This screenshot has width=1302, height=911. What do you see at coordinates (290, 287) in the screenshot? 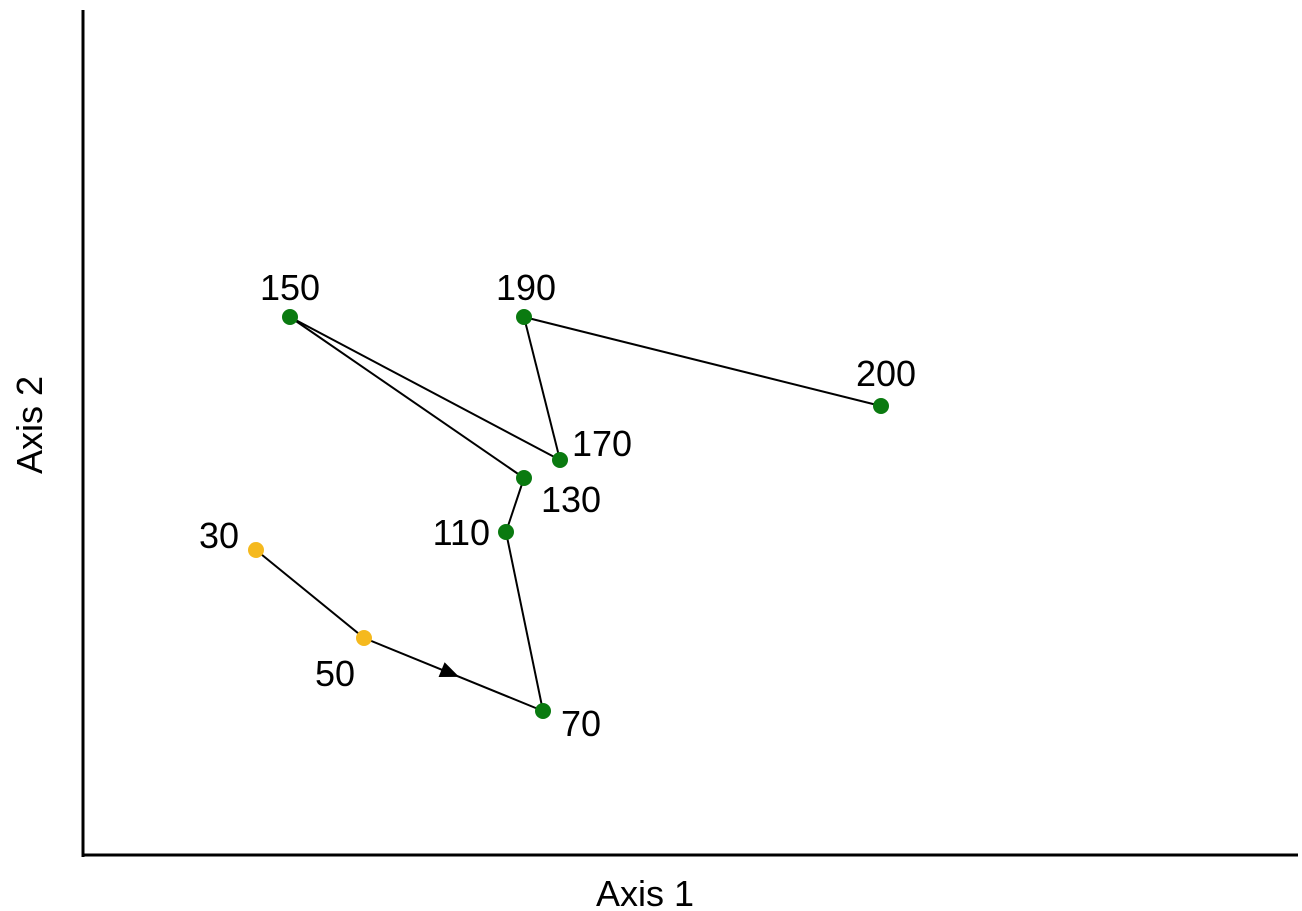
I see `point-label-150: 150` at bounding box center [290, 287].